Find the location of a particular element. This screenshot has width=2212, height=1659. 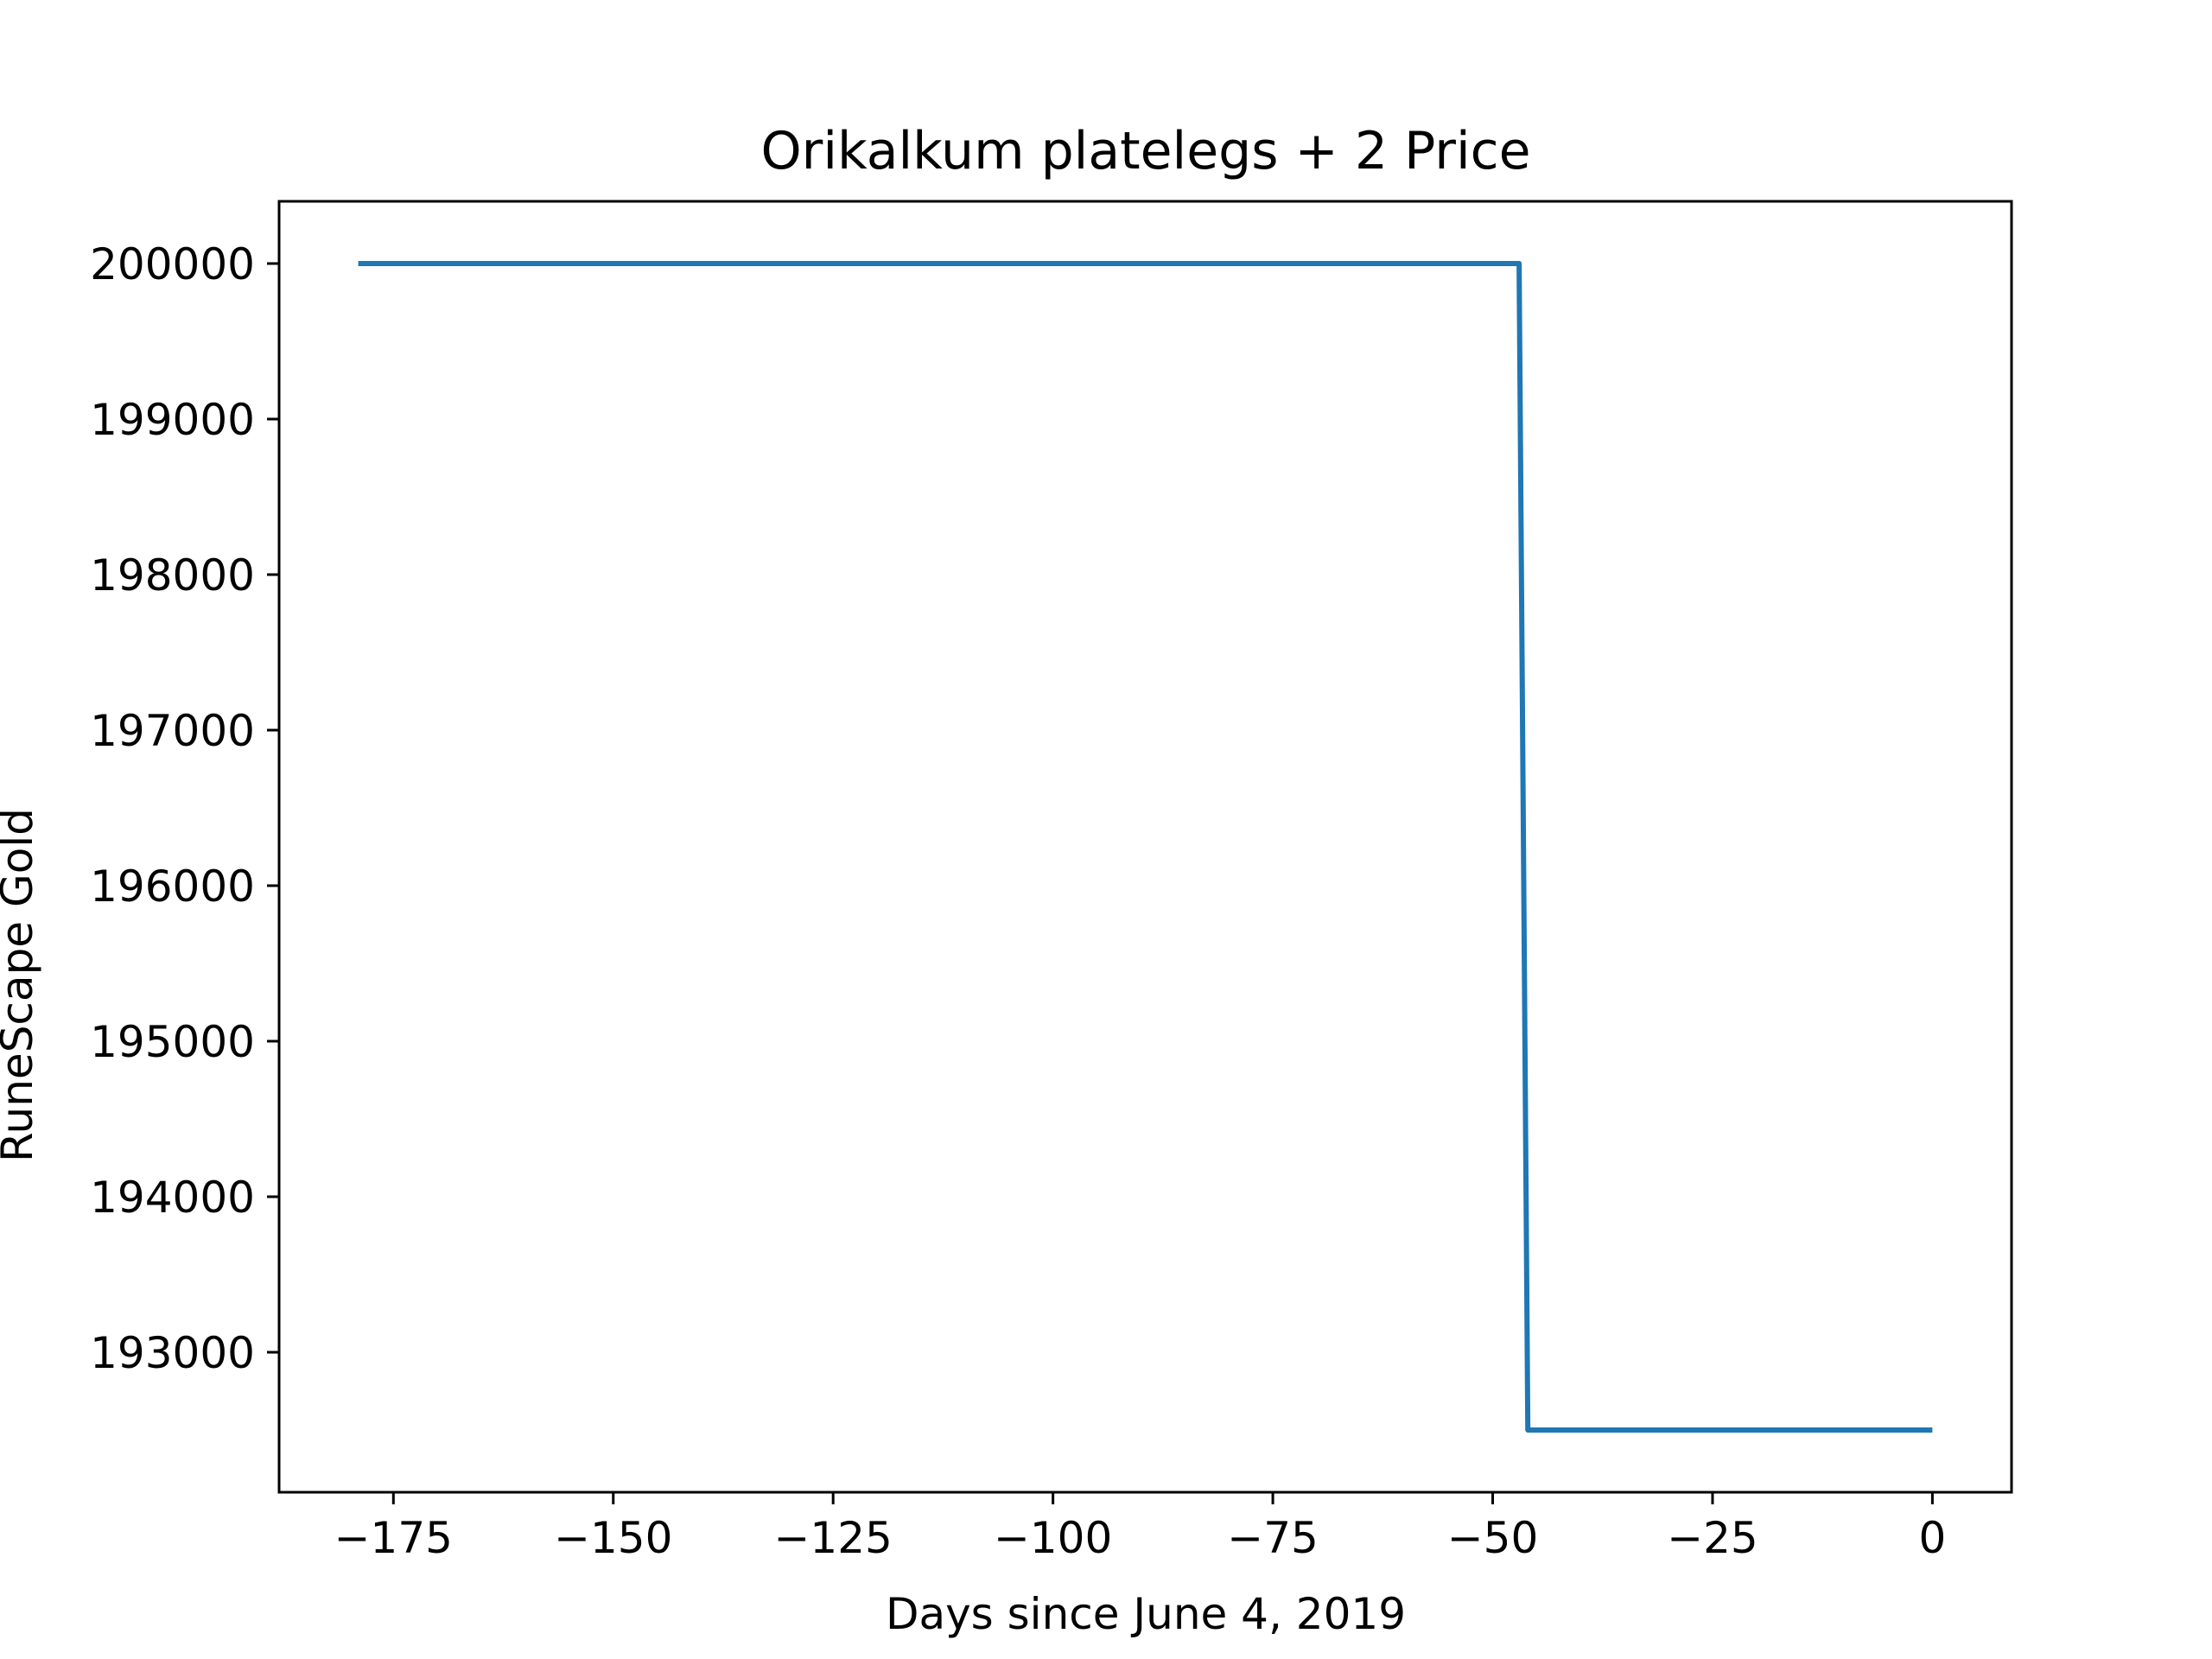

y-tick-label: 193000 is located at coordinates (172, 1353).